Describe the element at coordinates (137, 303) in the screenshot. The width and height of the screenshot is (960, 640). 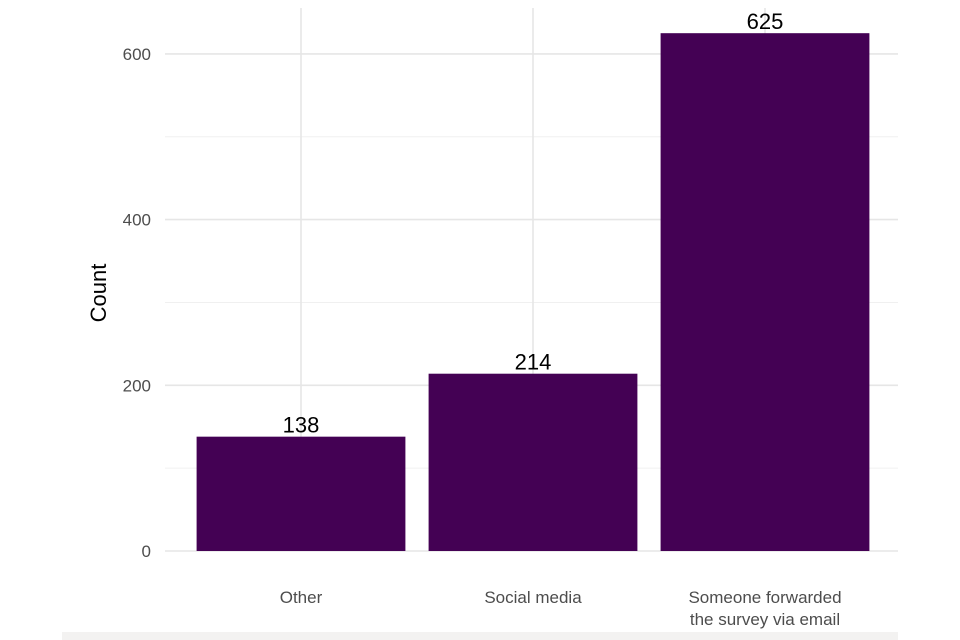
I see `y-axis-ticks: 0 200 400 600` at that location.